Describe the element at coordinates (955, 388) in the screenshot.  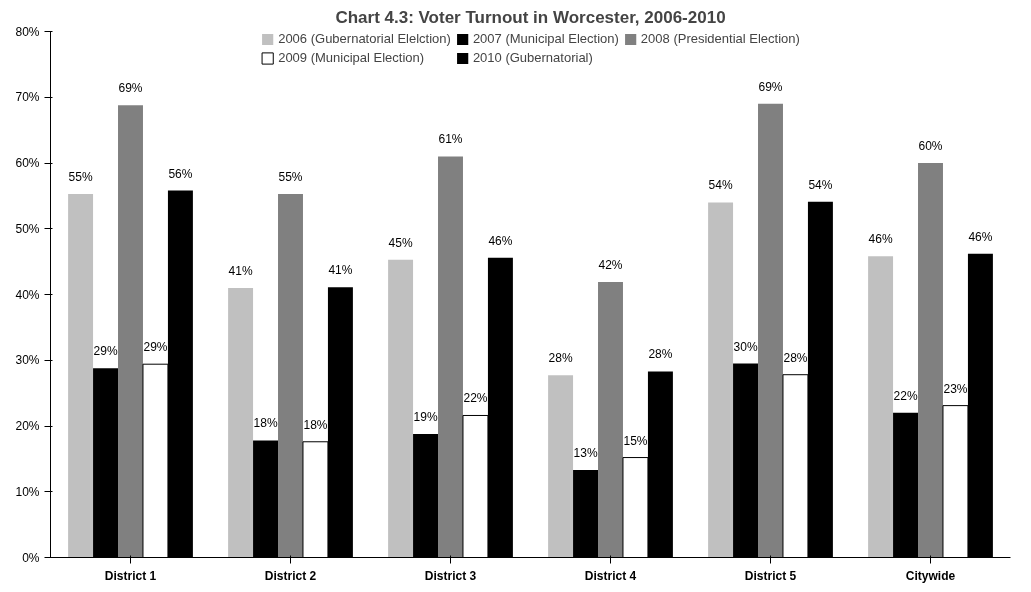
I see `data-label: 23%` at that location.